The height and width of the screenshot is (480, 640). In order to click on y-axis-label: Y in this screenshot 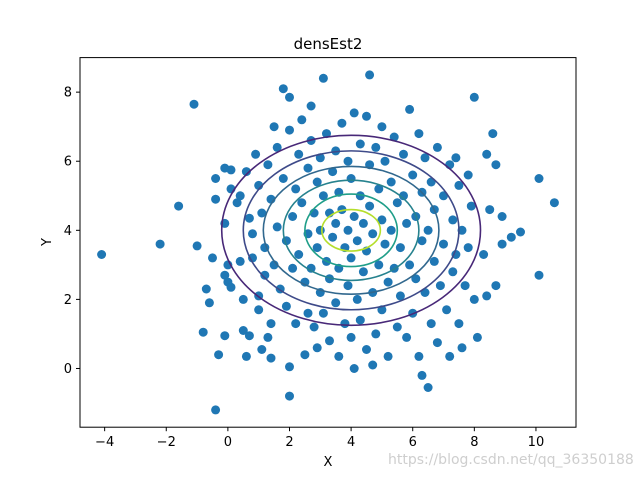, I will do `click(47, 242)`.